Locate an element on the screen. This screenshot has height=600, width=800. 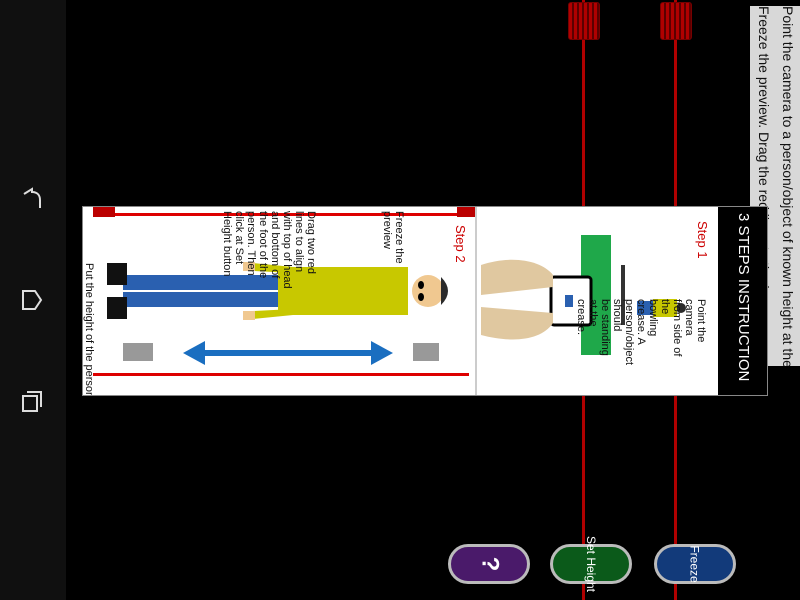
dialog-title-bar: 3 STEPS INSTRUCTION is located at coordinates (742, 301).